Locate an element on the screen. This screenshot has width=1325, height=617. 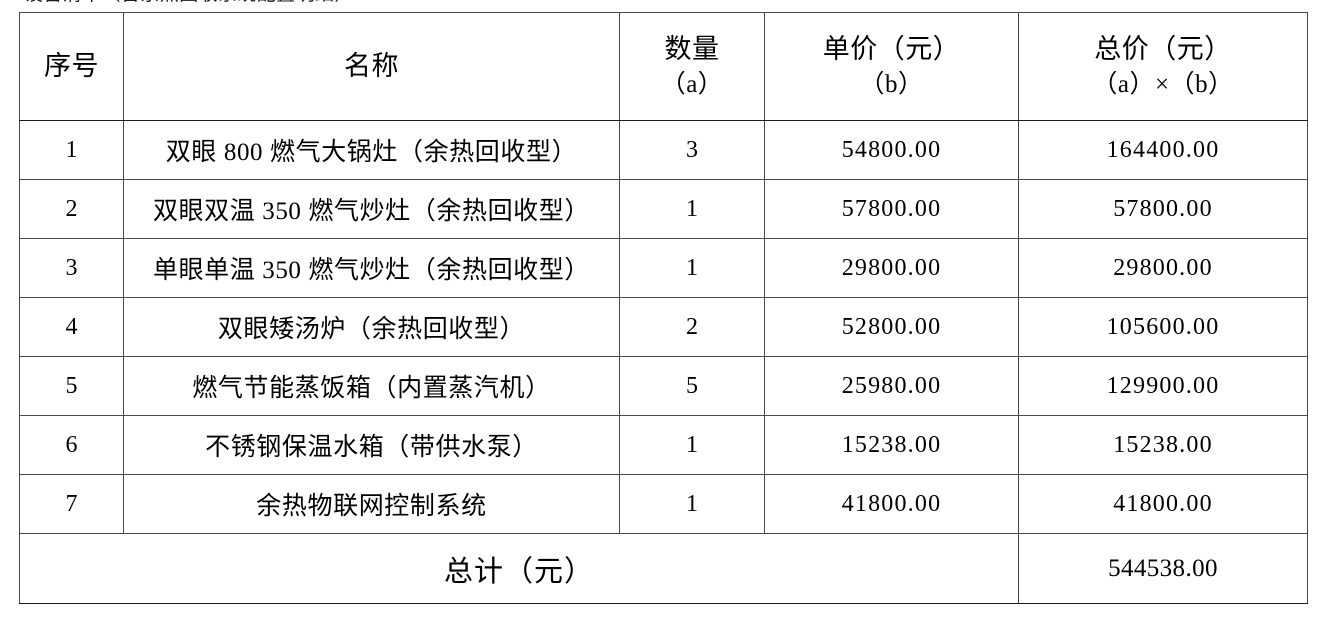
cell-name: 双眼双温 350 燃气炒灶（余热回收型） is located at coordinates (371, 209).